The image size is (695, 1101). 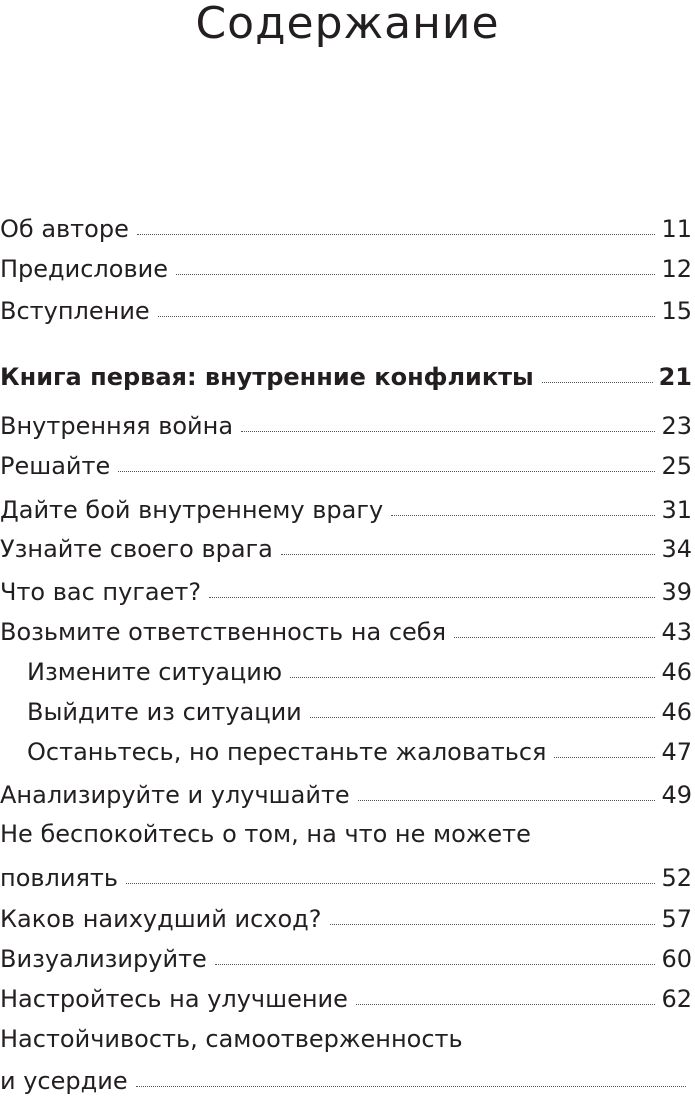 What do you see at coordinates (59, 878) in the screenshot?
I see `entry-text: повлиять` at bounding box center [59, 878].